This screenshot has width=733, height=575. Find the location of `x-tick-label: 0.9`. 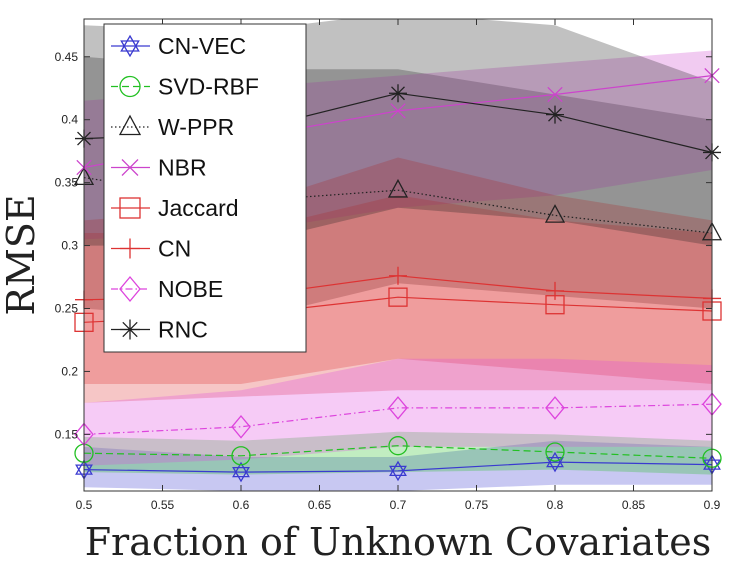

x-tick-label: 0.9 is located at coordinates (712, 505).